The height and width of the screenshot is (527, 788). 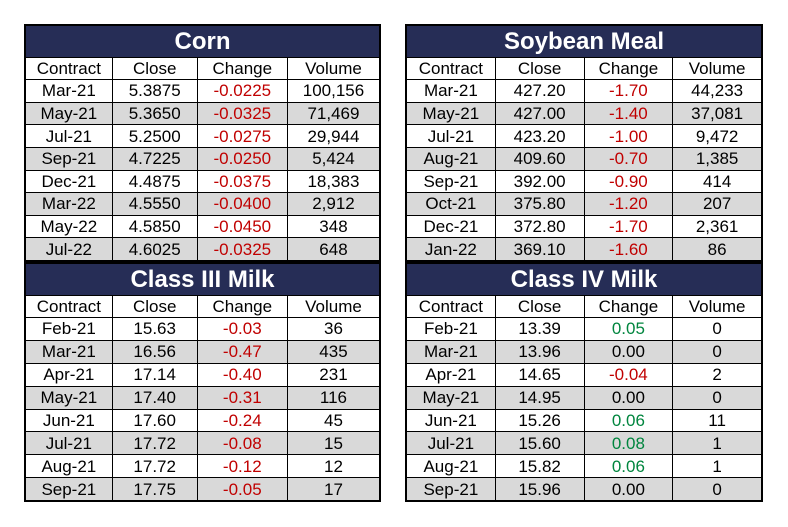 I want to click on contract-cell: Jul-22, so click(x=69, y=249).